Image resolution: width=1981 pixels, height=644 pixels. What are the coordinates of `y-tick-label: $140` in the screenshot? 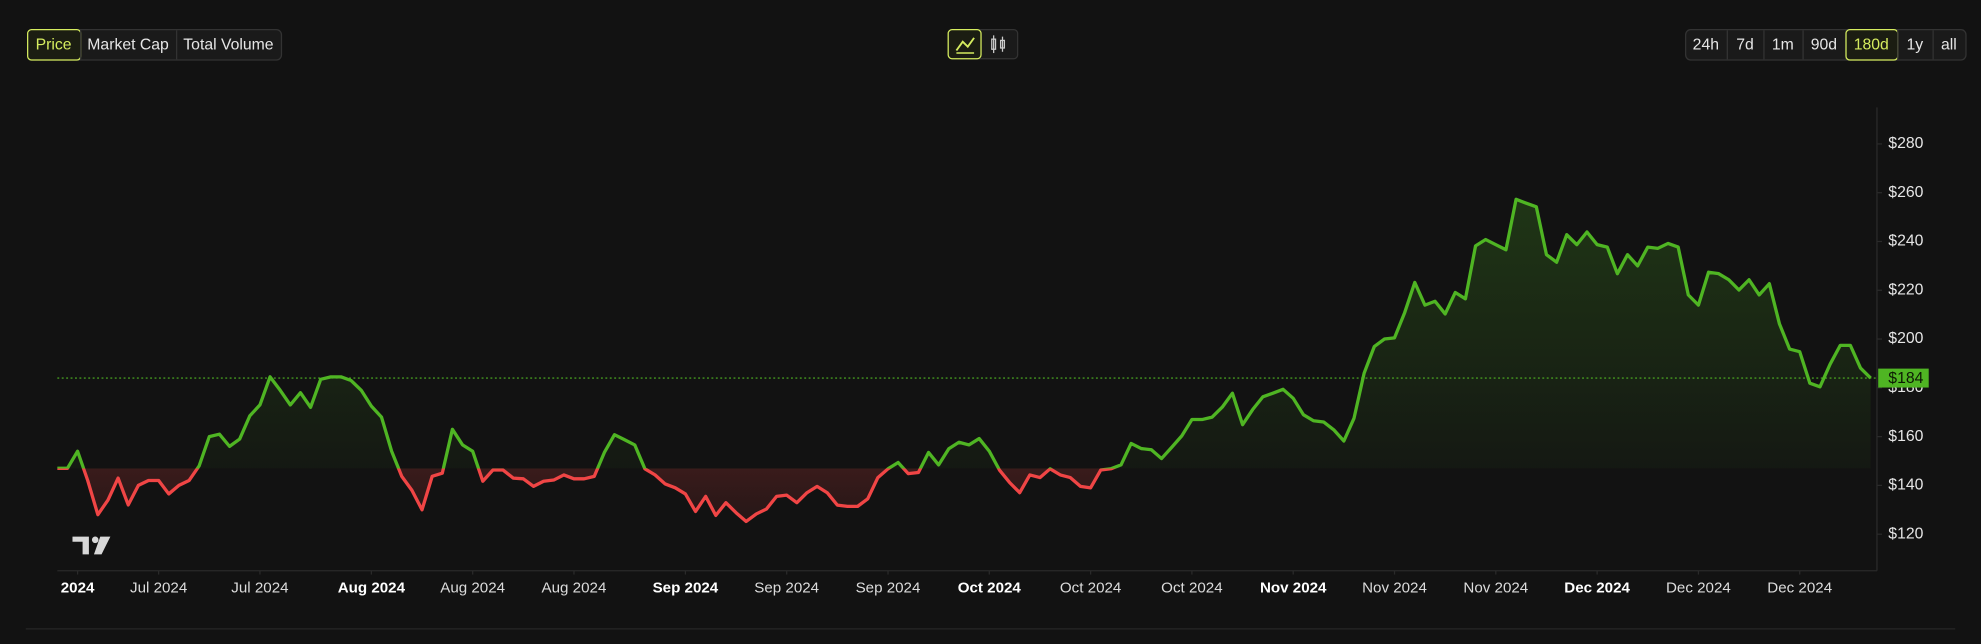 It's located at (1905, 485).